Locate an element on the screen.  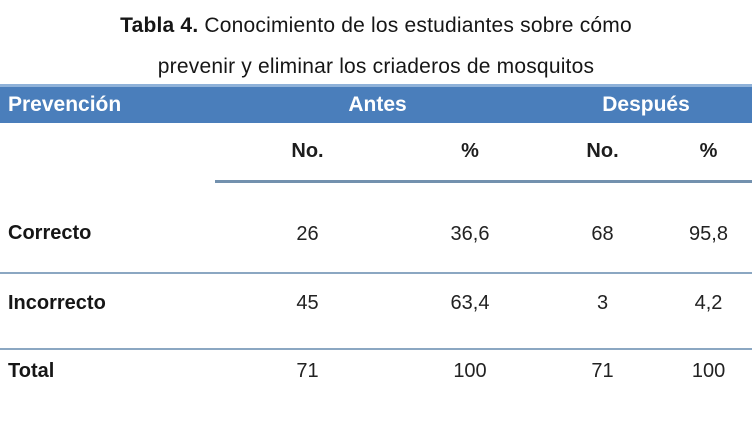
subheader-no-antes: No. is located at coordinates (307, 153).